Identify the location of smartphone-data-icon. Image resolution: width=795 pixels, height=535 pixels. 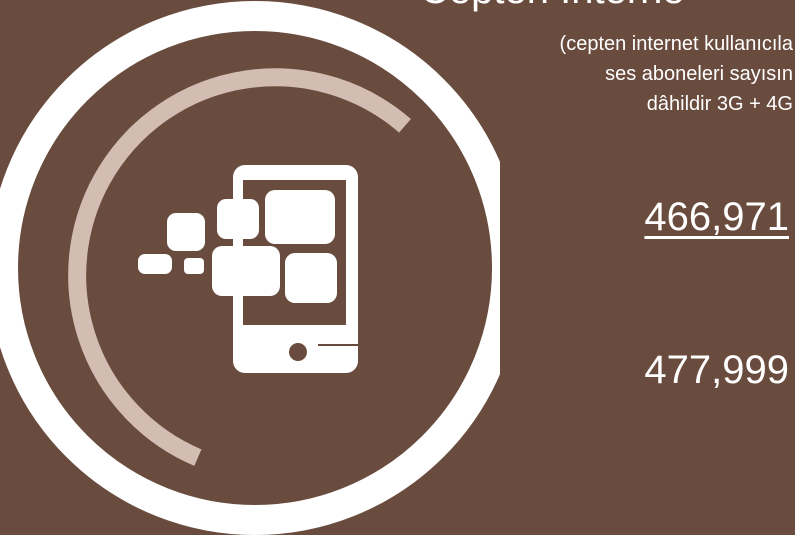
(248, 269).